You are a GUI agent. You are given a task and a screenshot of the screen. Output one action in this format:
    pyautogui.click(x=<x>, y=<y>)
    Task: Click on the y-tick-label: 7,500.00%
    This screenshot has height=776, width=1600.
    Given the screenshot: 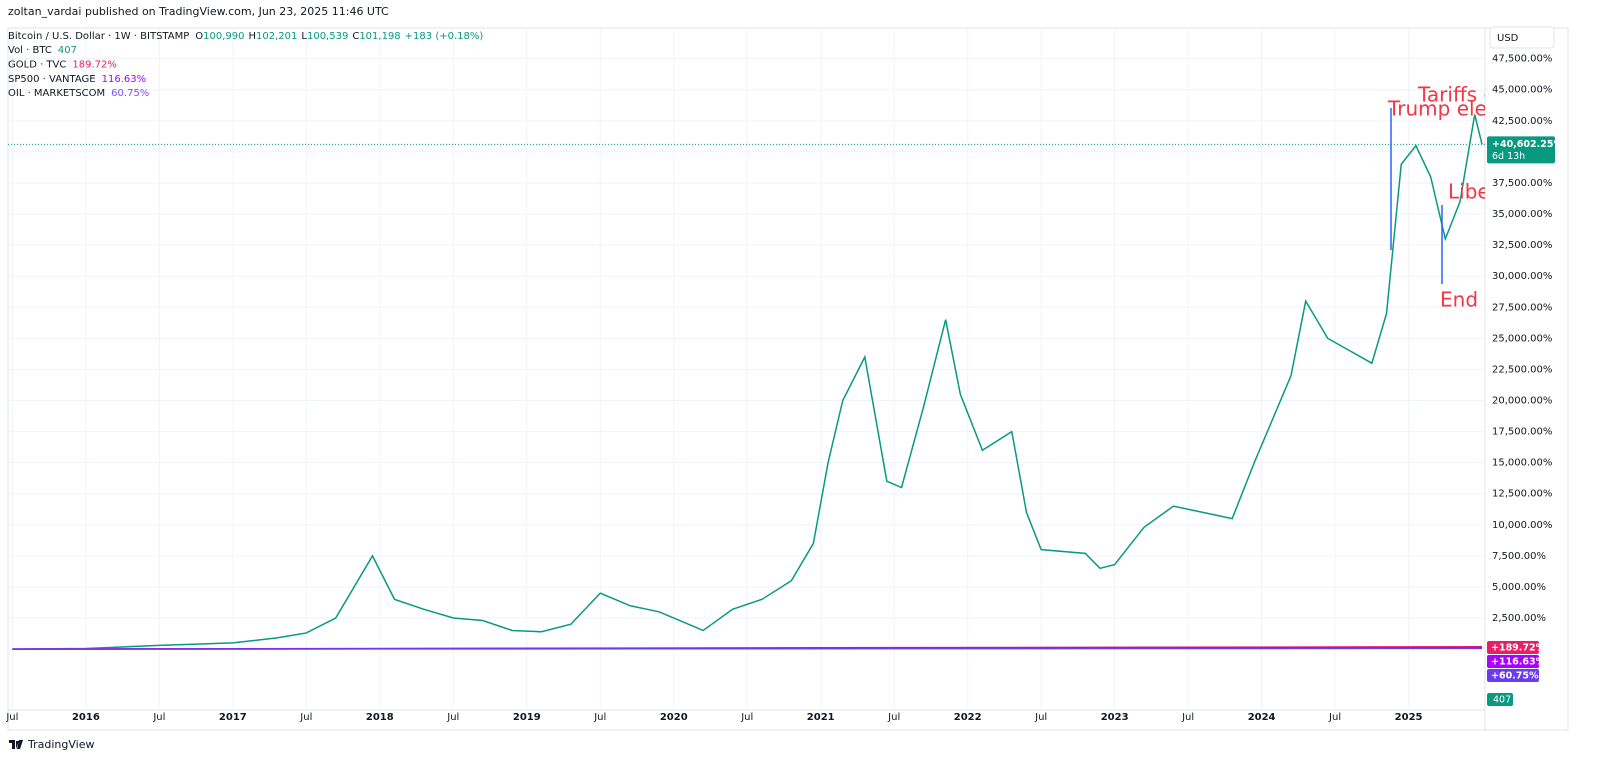 What is the action you would take?
    pyautogui.click(x=1519, y=556)
    